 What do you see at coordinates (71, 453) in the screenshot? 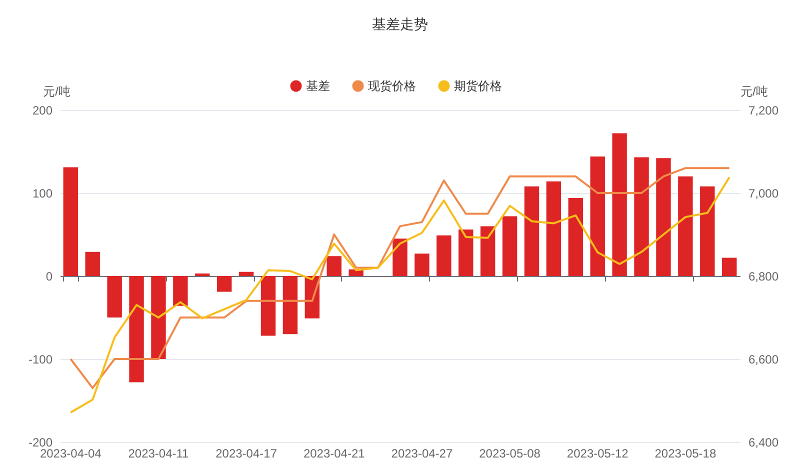
I see `x-tick-label: 2023-04-04` at bounding box center [71, 453].